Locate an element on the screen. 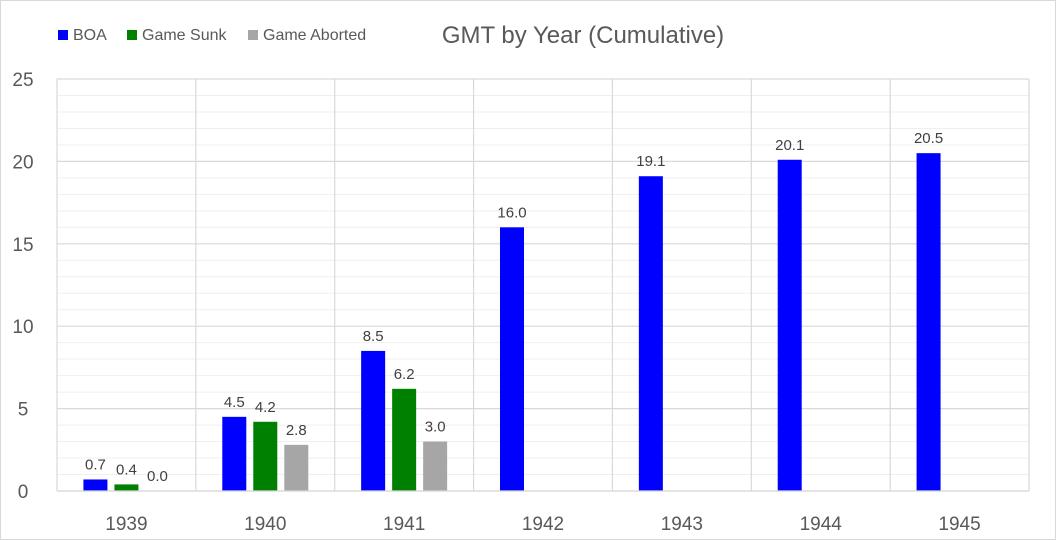  legend-label: Game Aborted is located at coordinates (314, 35).